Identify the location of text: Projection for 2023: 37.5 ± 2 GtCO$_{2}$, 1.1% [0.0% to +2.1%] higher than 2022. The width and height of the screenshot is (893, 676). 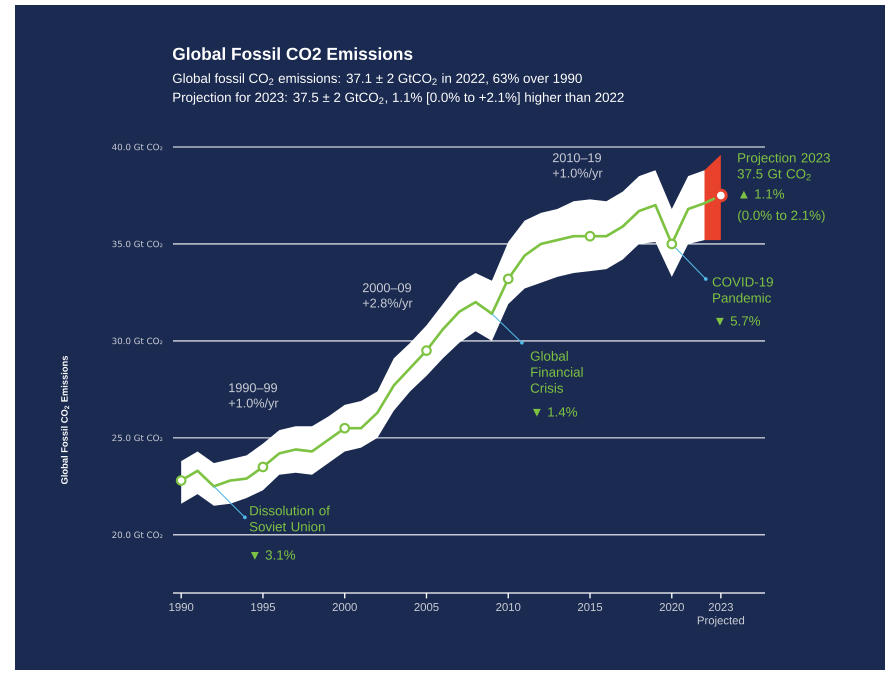
(398, 98).